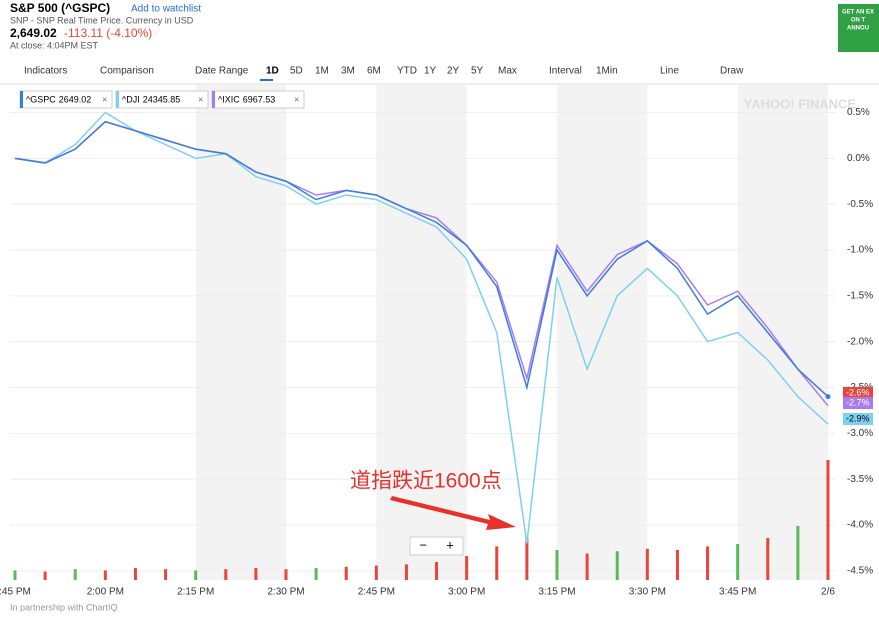 The width and height of the screenshot is (879, 617). I want to click on toolbar-item: Comparison, so click(127, 71).